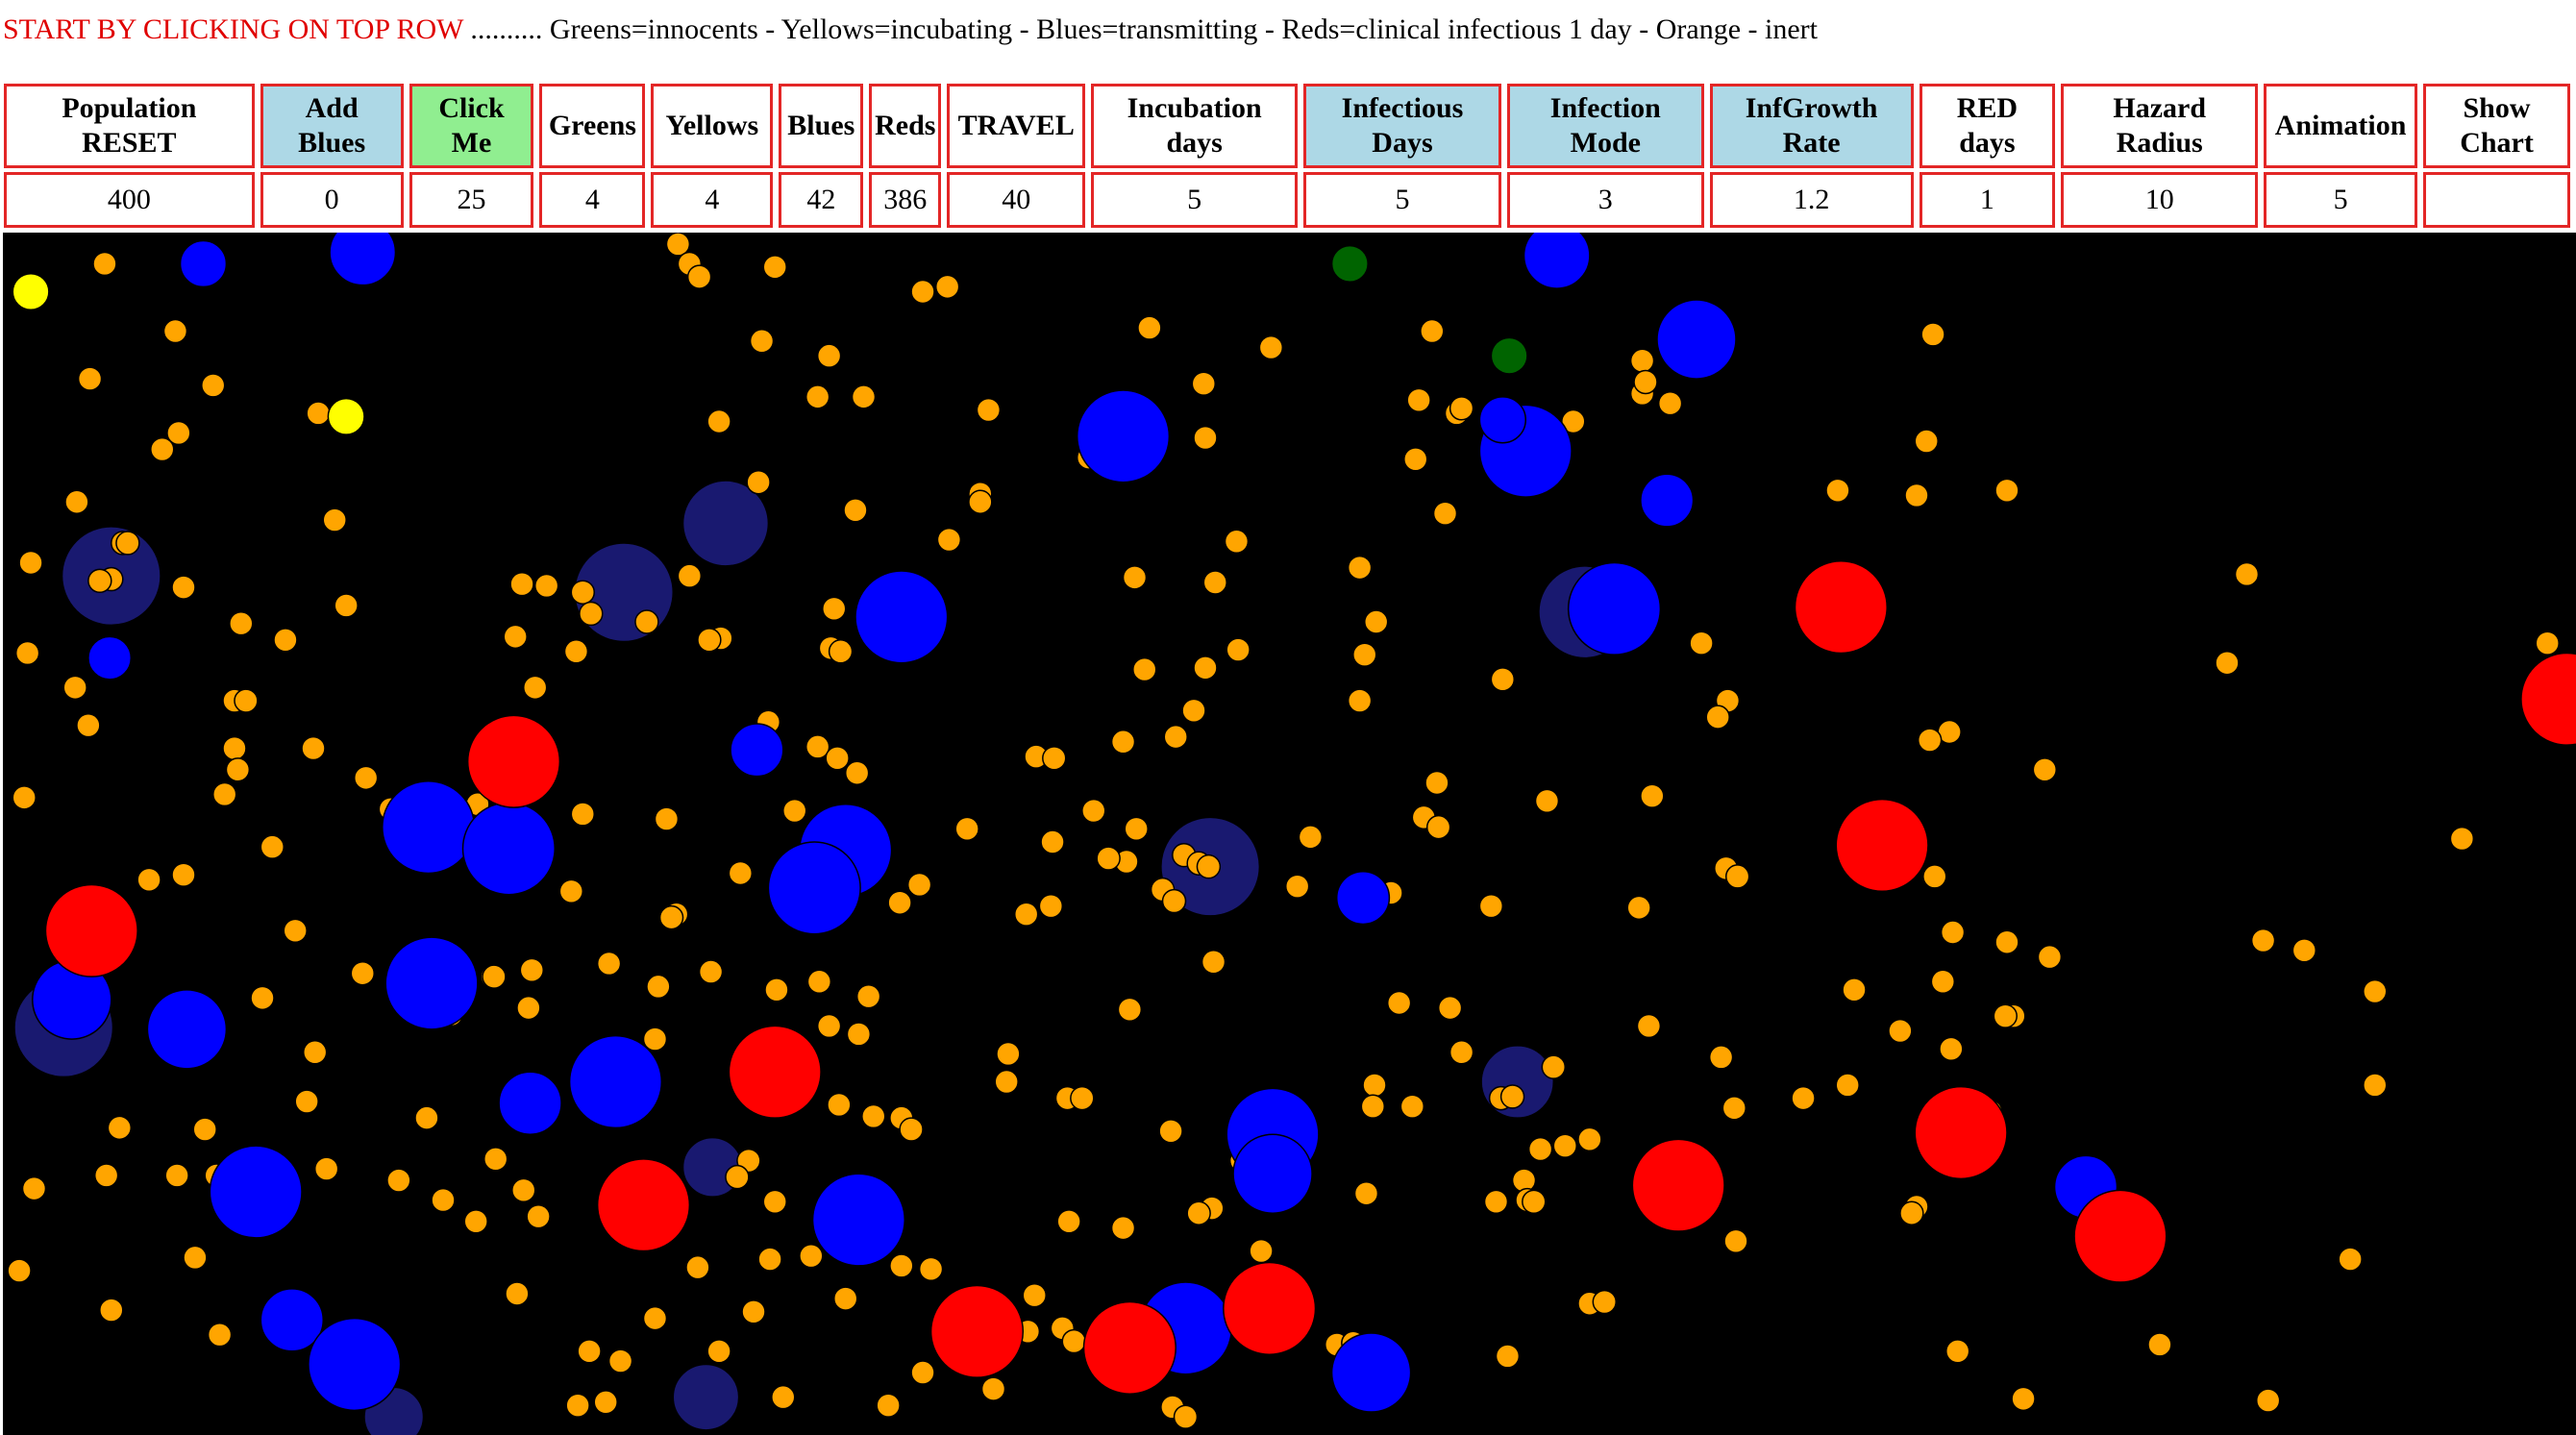  What do you see at coordinates (725, 523) in the screenshot?
I see `shadow-arc` at bounding box center [725, 523].